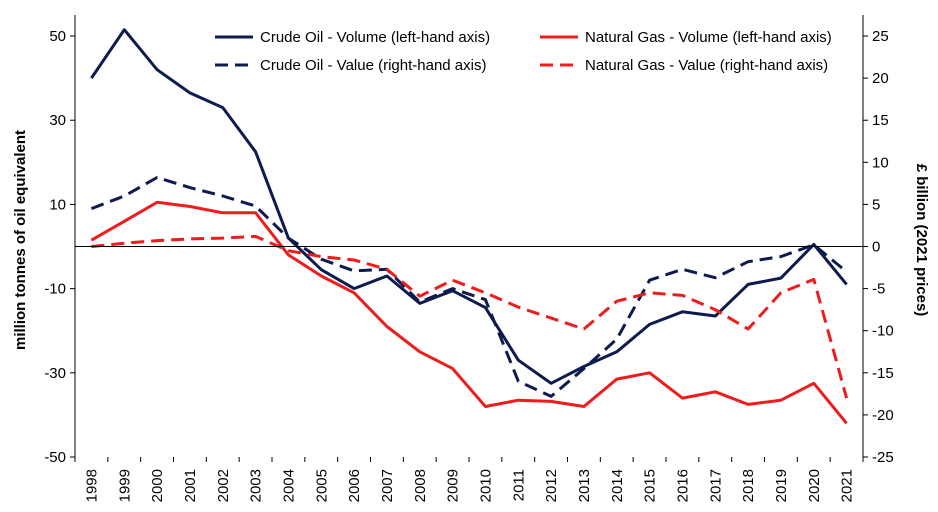 The image size is (938, 512). Describe the element at coordinates (883, 373) in the screenshot. I see `right-tick-label: -15` at that location.